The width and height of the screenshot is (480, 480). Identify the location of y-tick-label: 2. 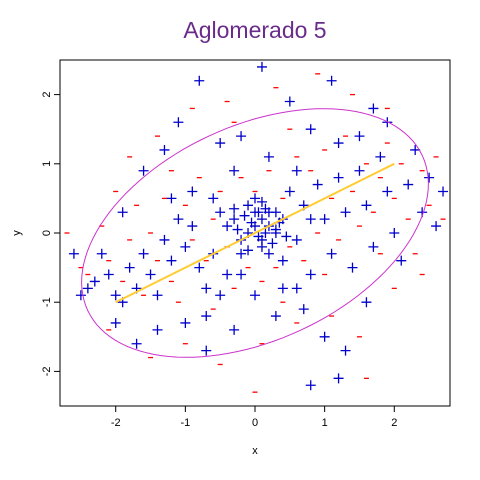
(47, 95).